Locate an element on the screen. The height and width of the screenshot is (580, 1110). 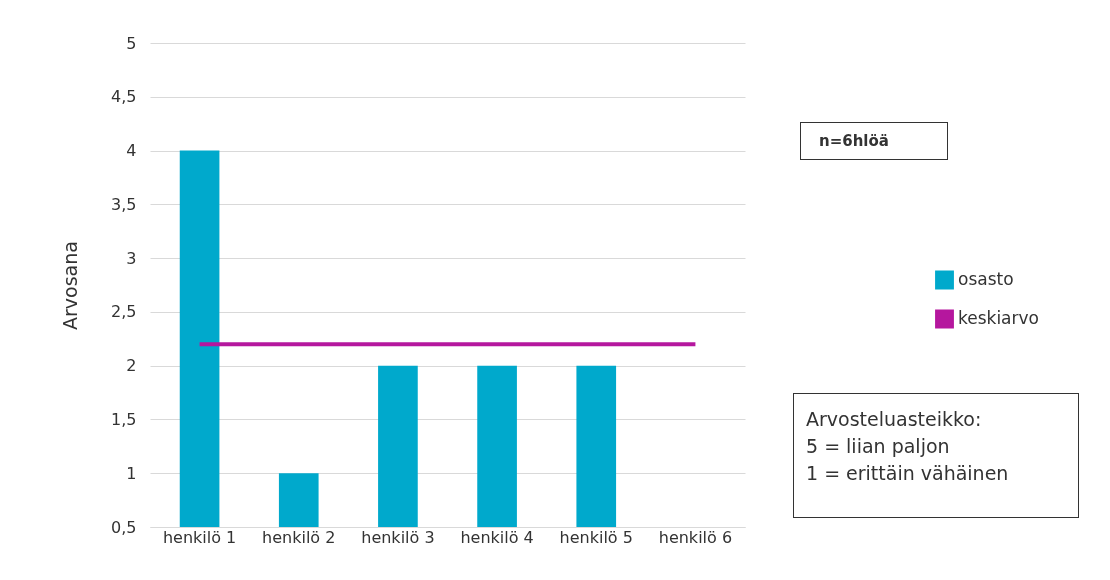
text: n=6hlöä is located at coordinates (874, 141).